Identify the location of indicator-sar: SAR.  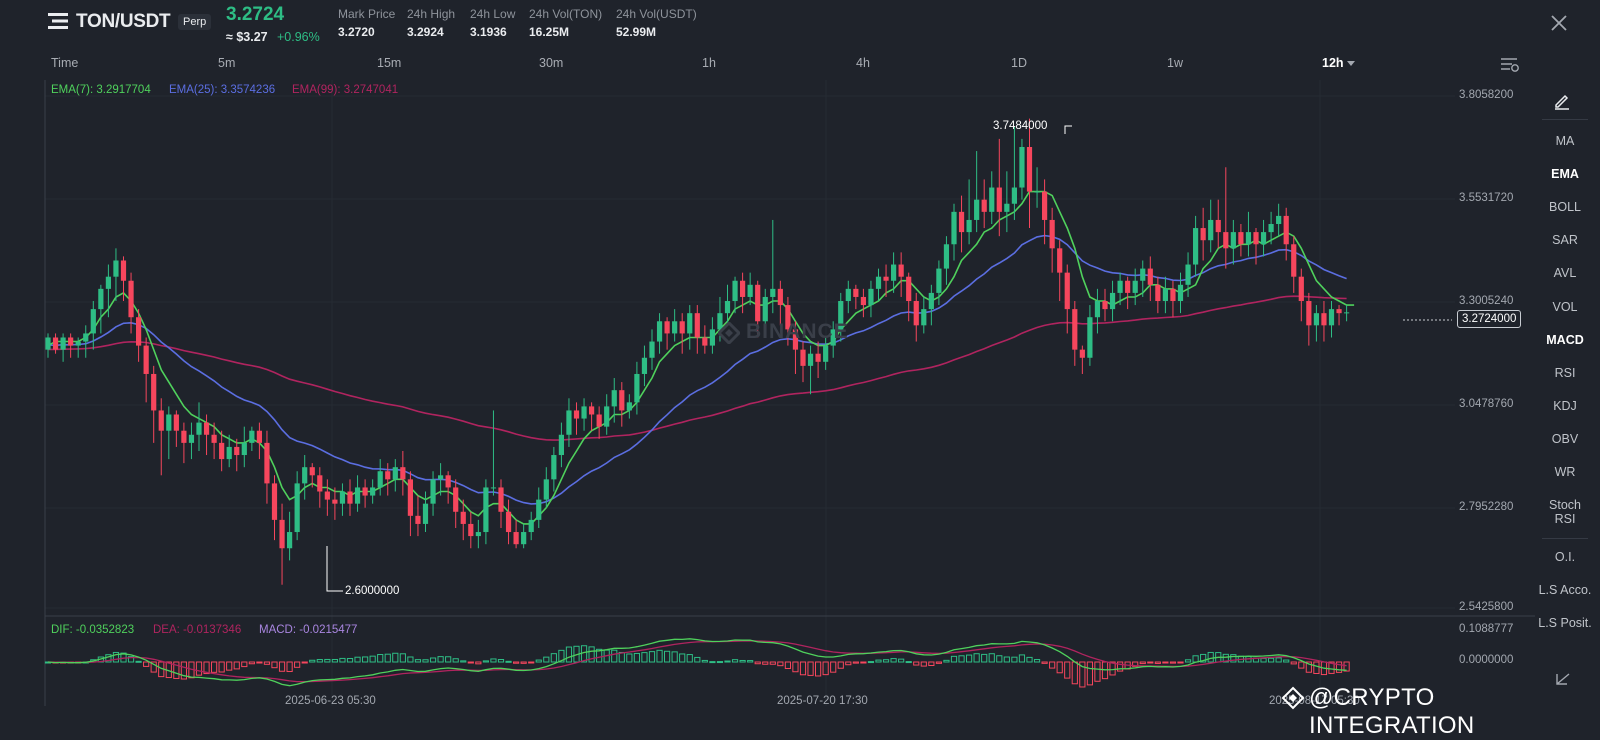
(1565, 240).